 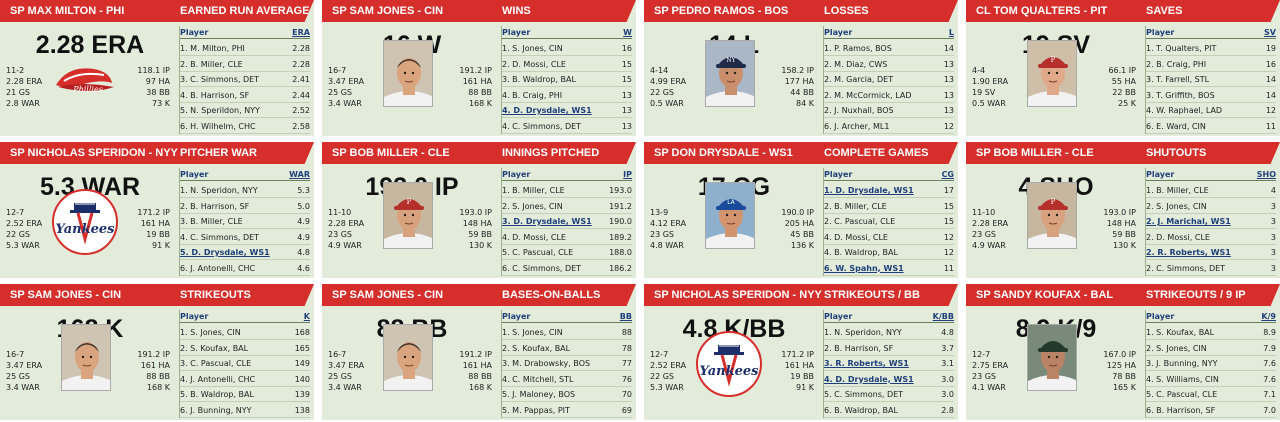 What do you see at coordinates (551, 295) in the screenshot?
I see `stat-title: BASES-ON-BALLS` at bounding box center [551, 295].